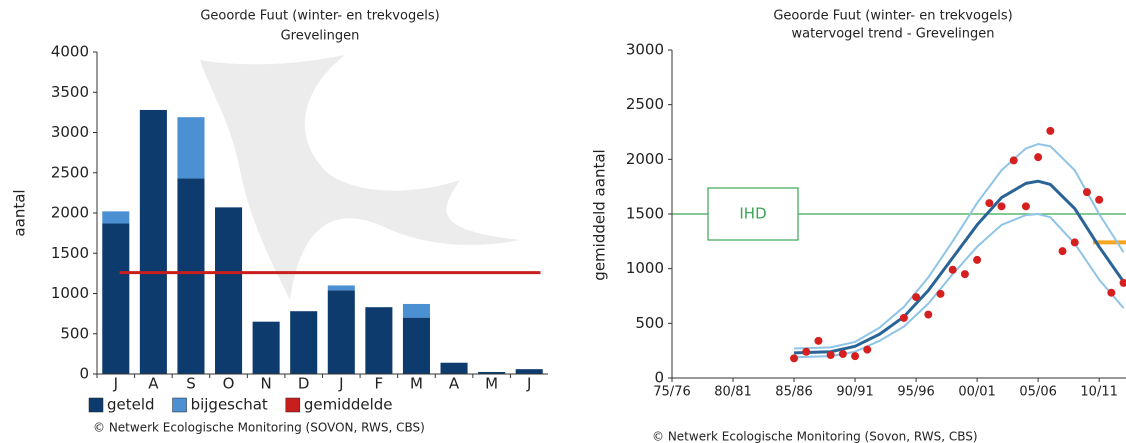 Image resolution: width=1126 pixels, height=443 pixels. What do you see at coordinates (320, 36) in the screenshot?
I see `chart-subtitle: Grevelingen` at bounding box center [320, 36].